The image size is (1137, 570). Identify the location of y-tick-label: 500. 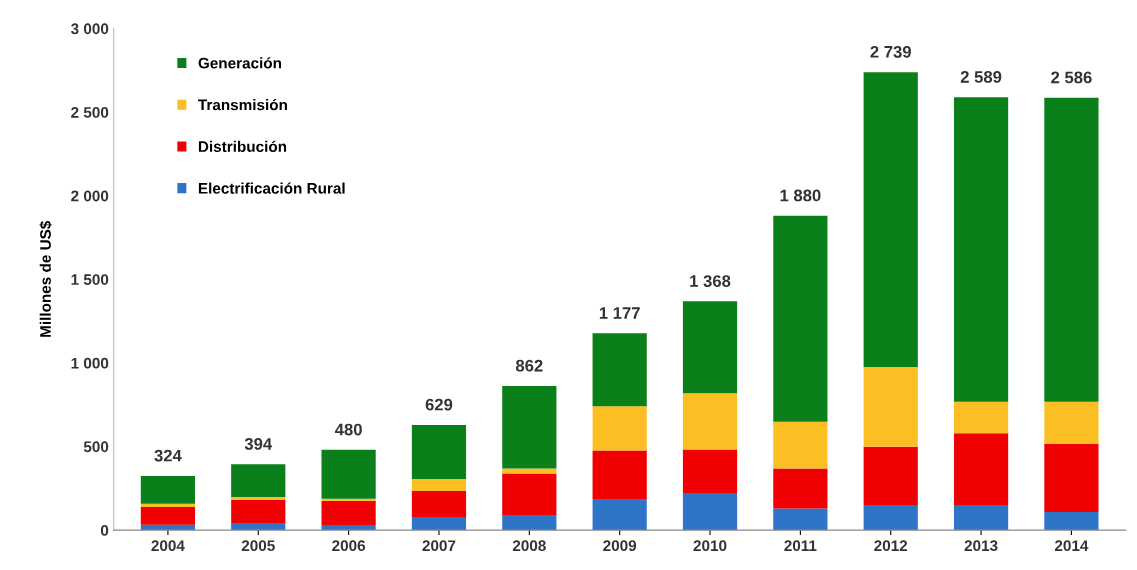
(96, 447).